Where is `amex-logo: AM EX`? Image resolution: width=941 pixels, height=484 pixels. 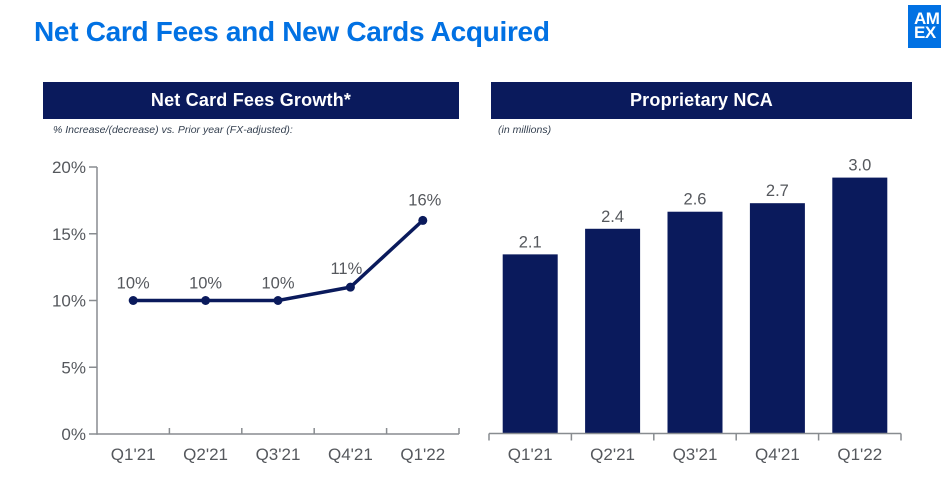 amex-logo: AM EX is located at coordinates (924, 26).